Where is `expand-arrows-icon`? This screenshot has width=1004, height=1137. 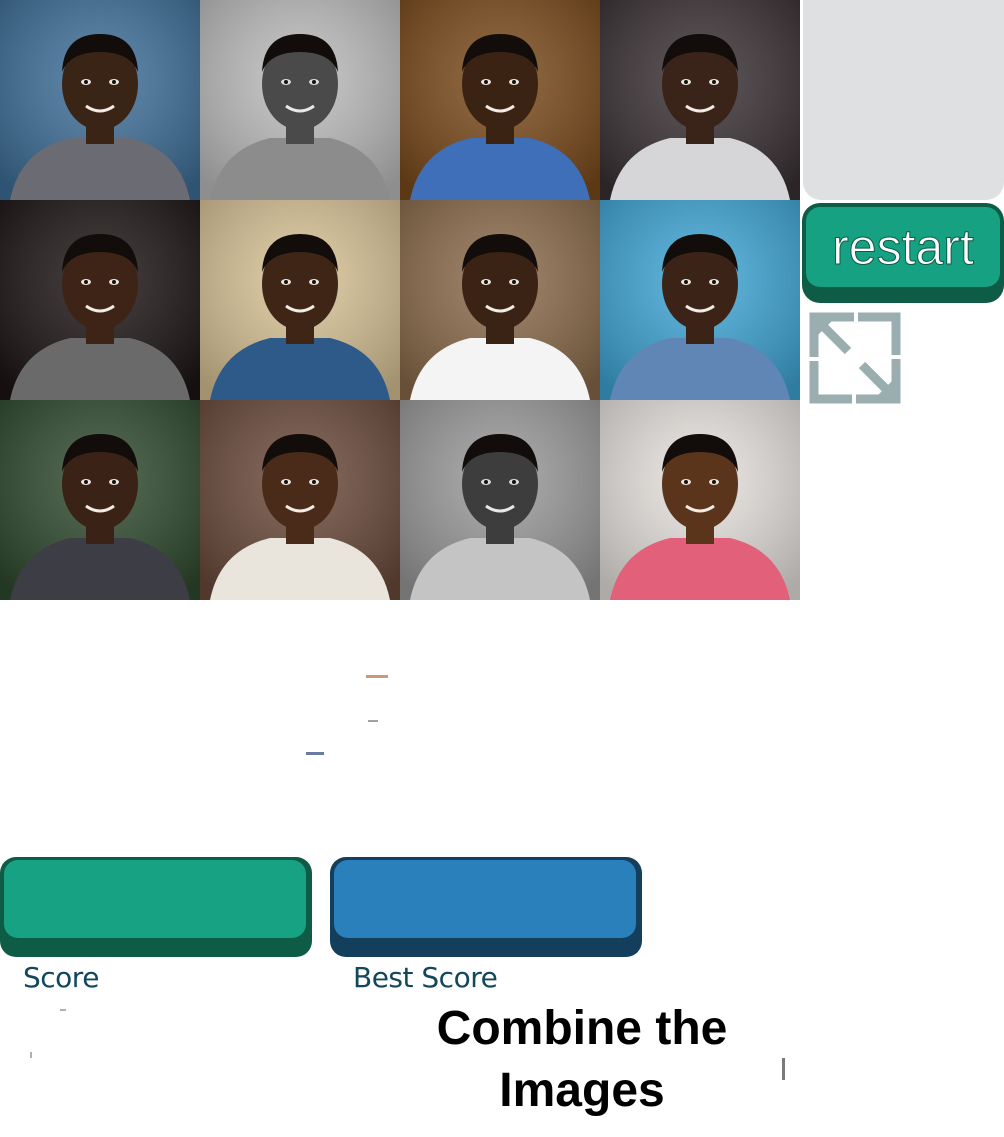 expand-arrows-icon is located at coordinates (855, 358).